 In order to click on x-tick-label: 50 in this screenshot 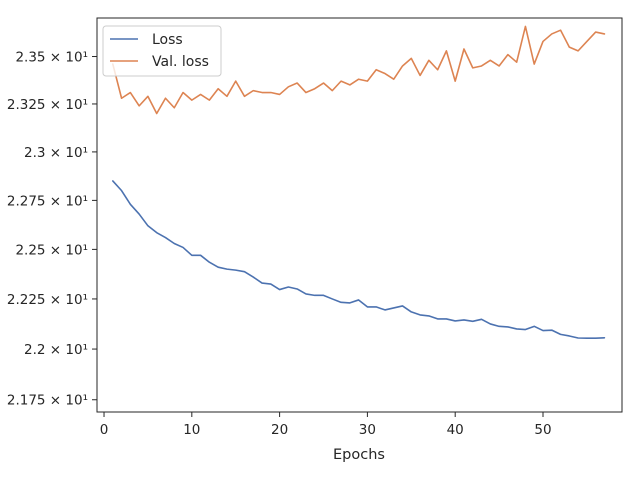, I will do `click(542, 430)`.